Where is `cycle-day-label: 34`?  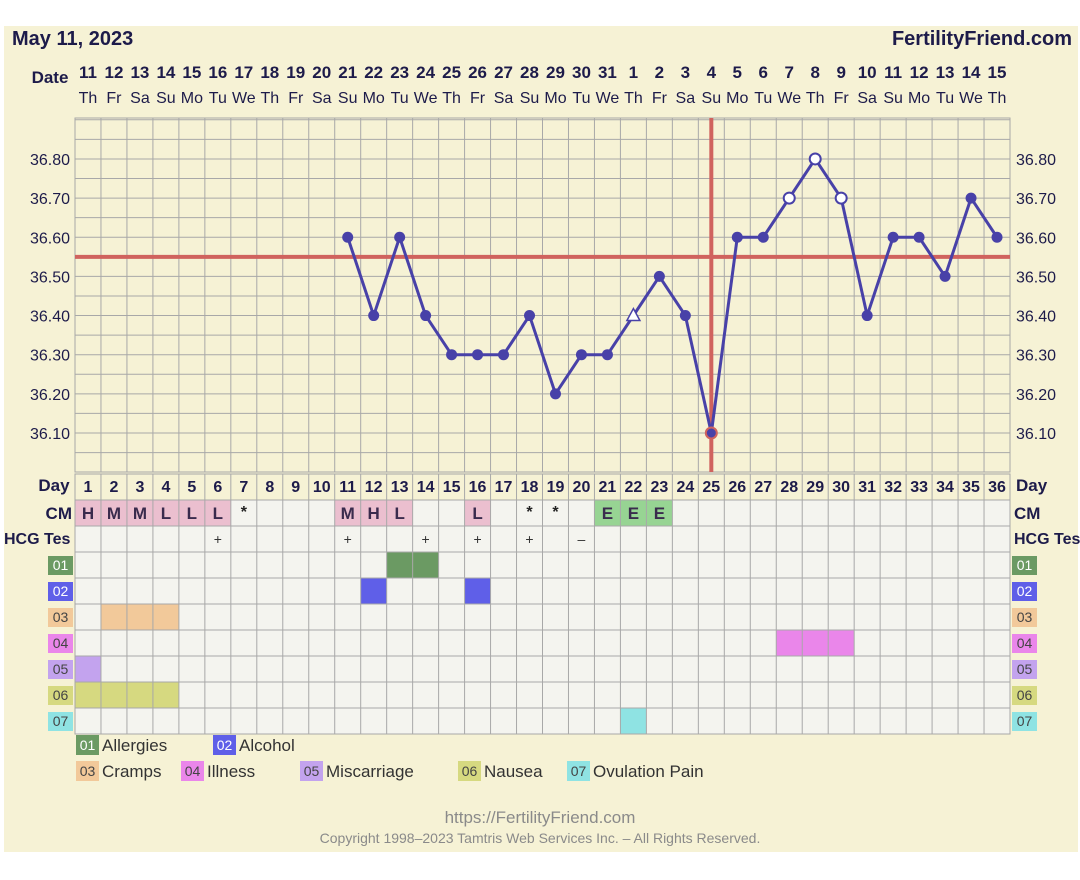 cycle-day-label: 34 is located at coordinates (945, 487).